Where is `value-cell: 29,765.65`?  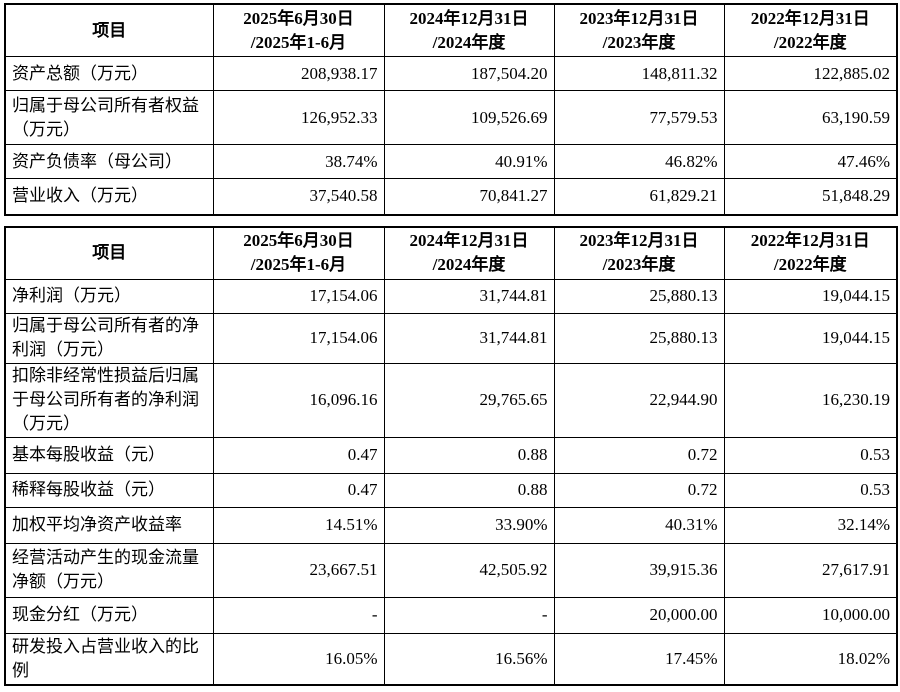
value-cell: 29,765.65 is located at coordinates (469, 400).